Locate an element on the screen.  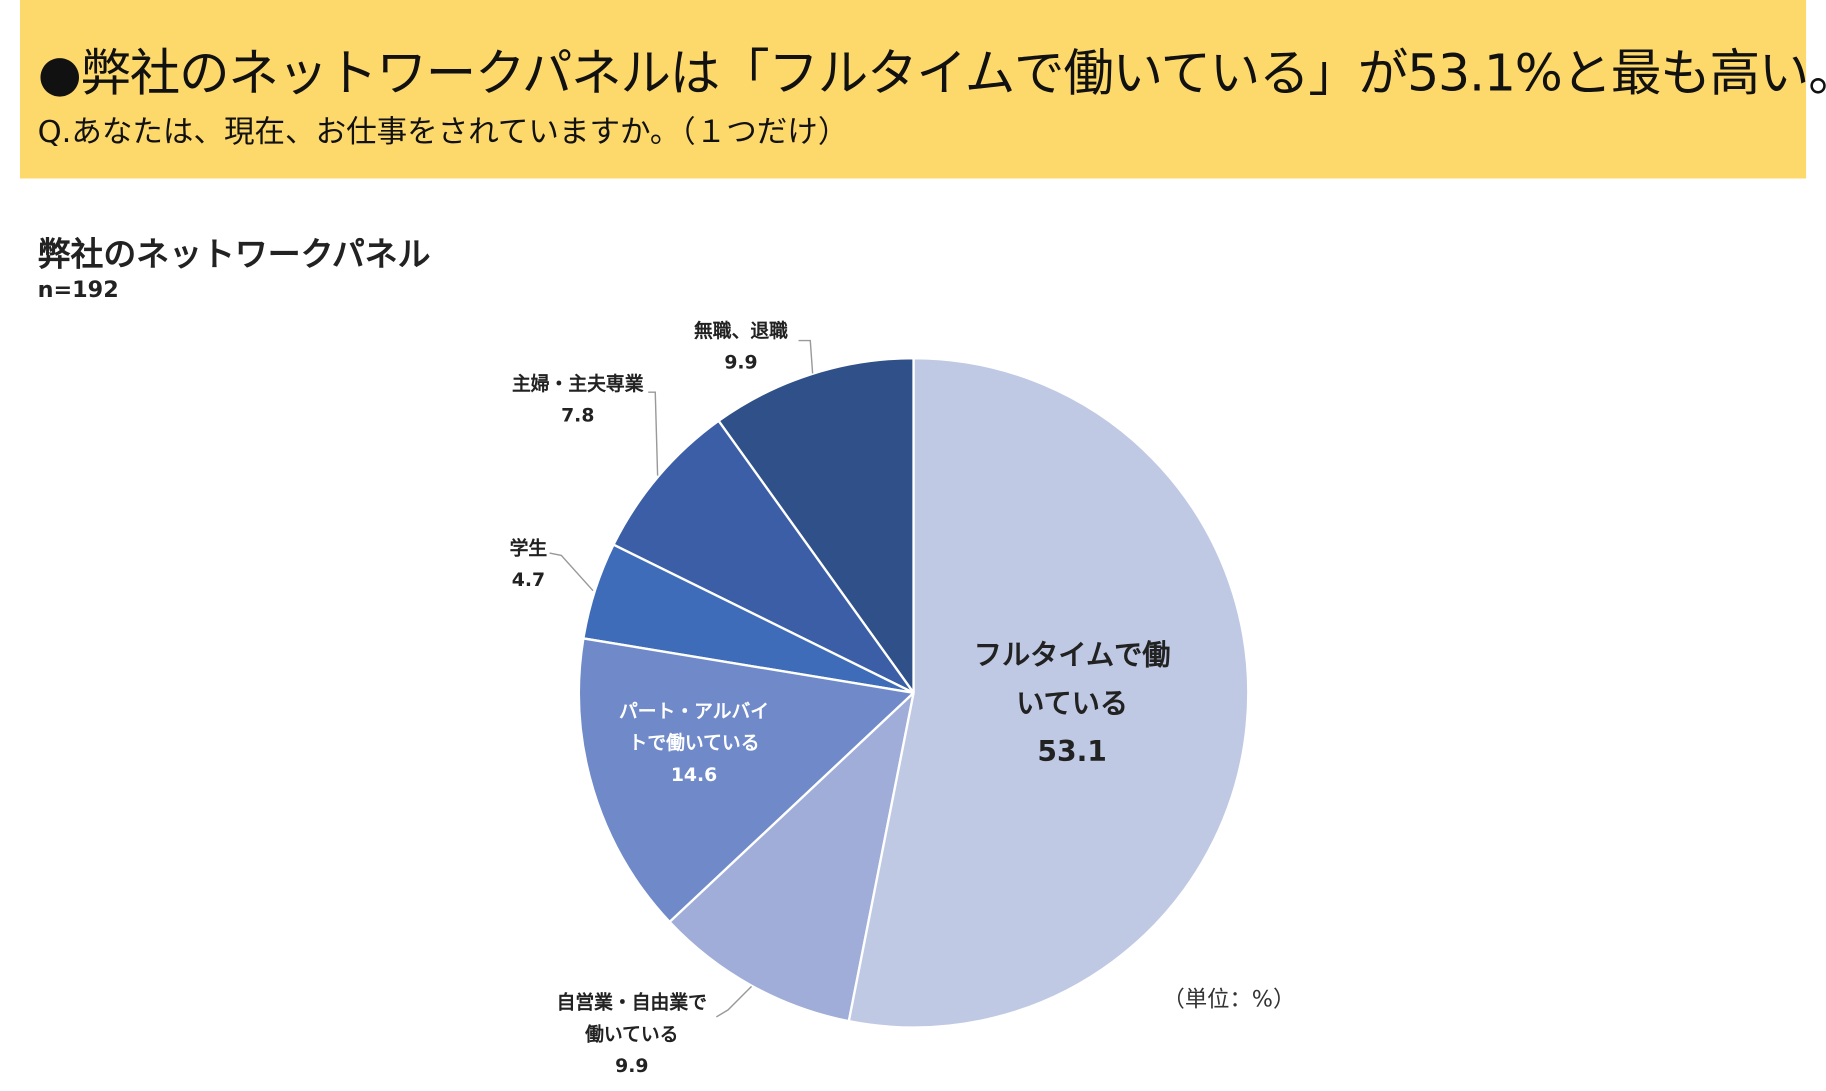
data-label: 自営業・自由業で働いている 9.9 is located at coordinates (632, 1034).